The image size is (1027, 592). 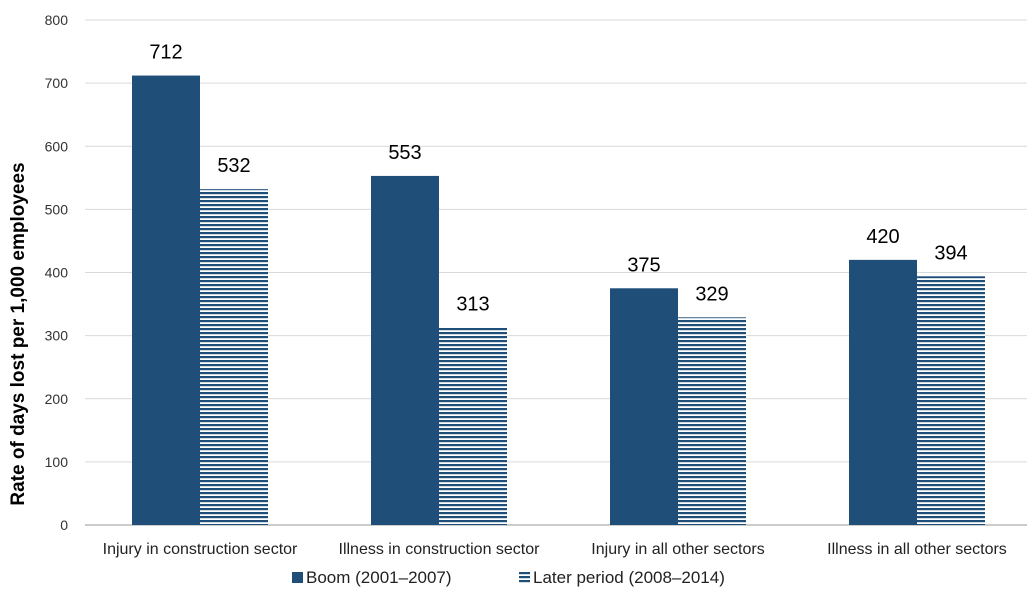 What do you see at coordinates (233, 166) in the screenshot?
I see `data-label: 532` at bounding box center [233, 166].